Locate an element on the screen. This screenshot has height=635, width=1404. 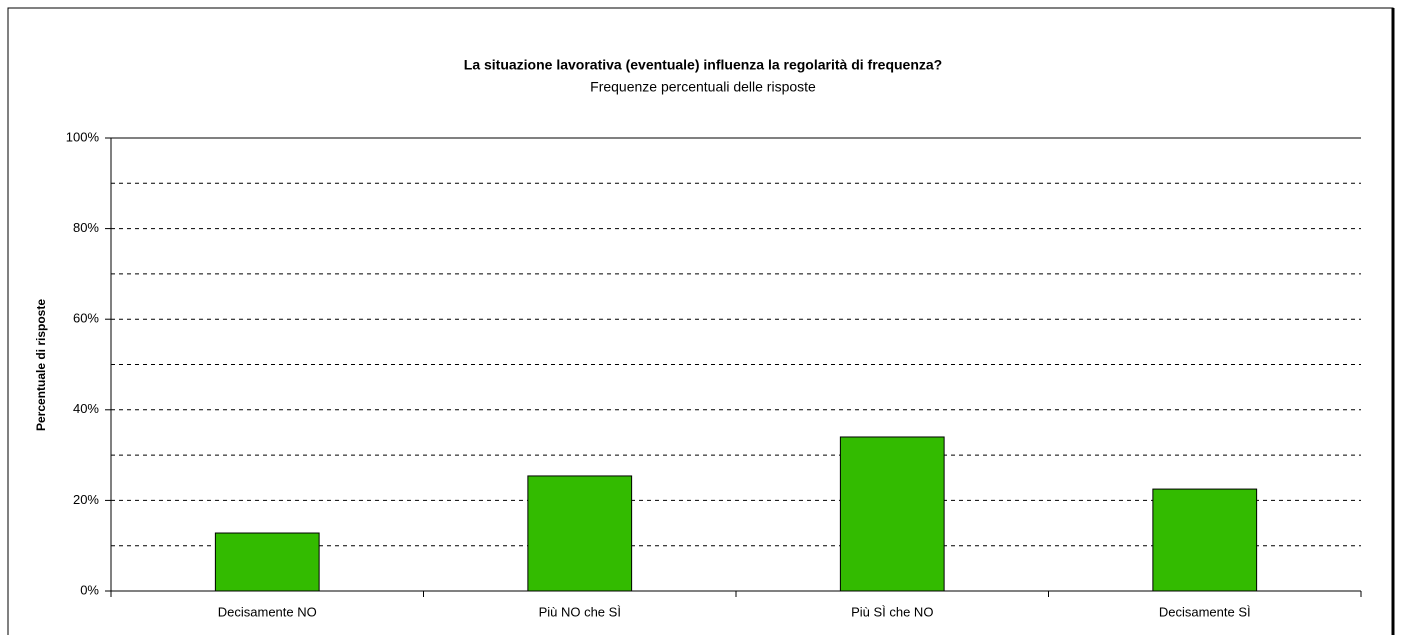
y-tick-label: 80% is located at coordinates (86, 227).